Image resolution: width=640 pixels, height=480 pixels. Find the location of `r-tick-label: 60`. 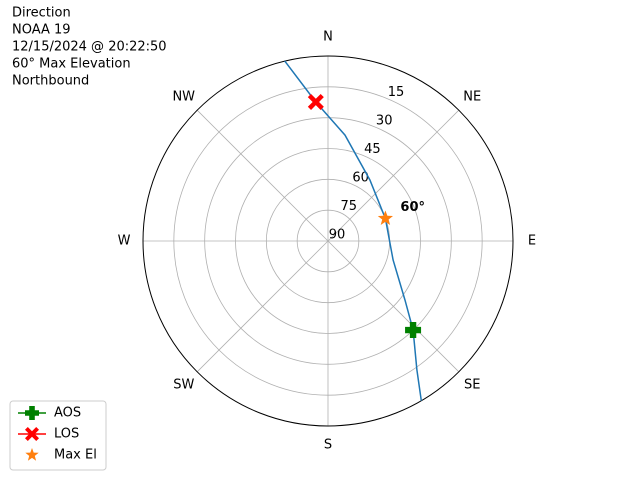

r-tick-label: 60 is located at coordinates (360, 178).